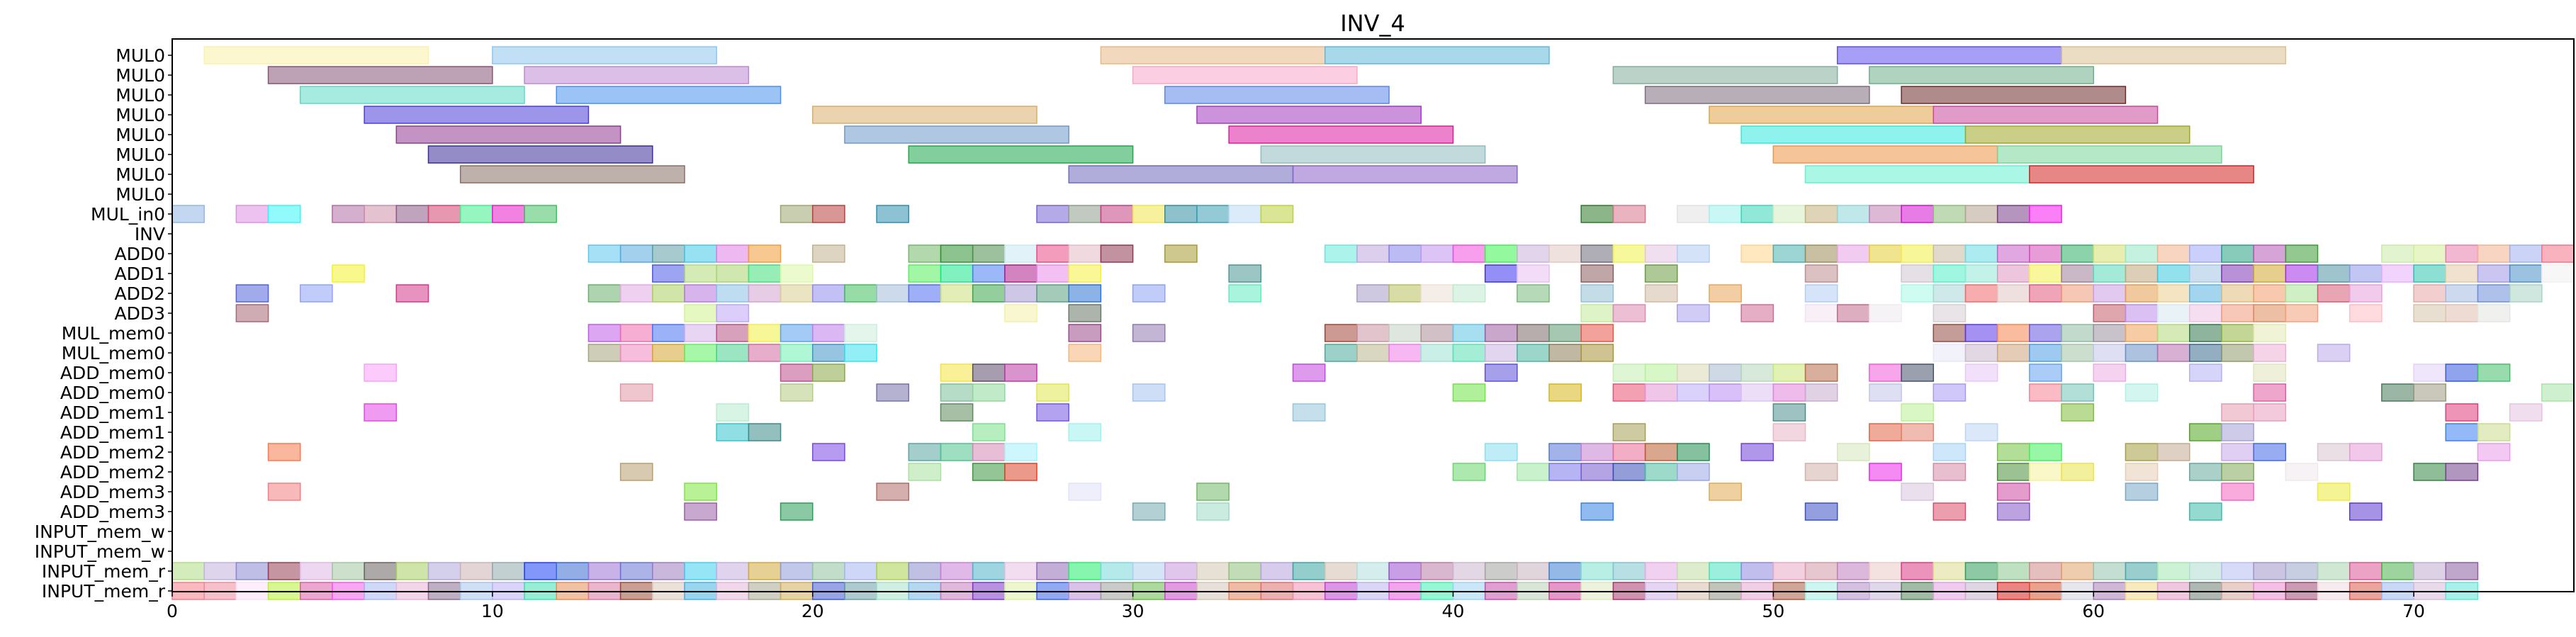 The height and width of the screenshot is (637, 2576). Describe the element at coordinates (1773, 611) in the screenshot. I see `x-tick-label: 50` at that location.